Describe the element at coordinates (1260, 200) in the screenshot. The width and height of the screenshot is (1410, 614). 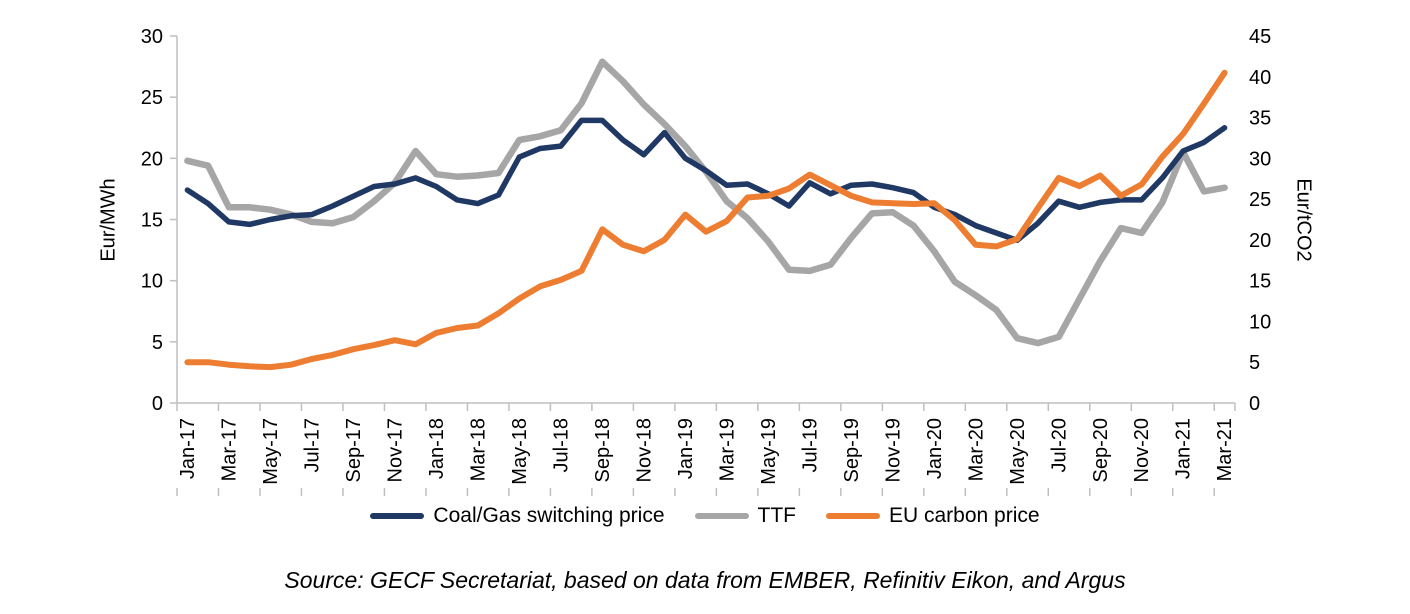
I see `y-axis-tick-label-right: 25` at that location.